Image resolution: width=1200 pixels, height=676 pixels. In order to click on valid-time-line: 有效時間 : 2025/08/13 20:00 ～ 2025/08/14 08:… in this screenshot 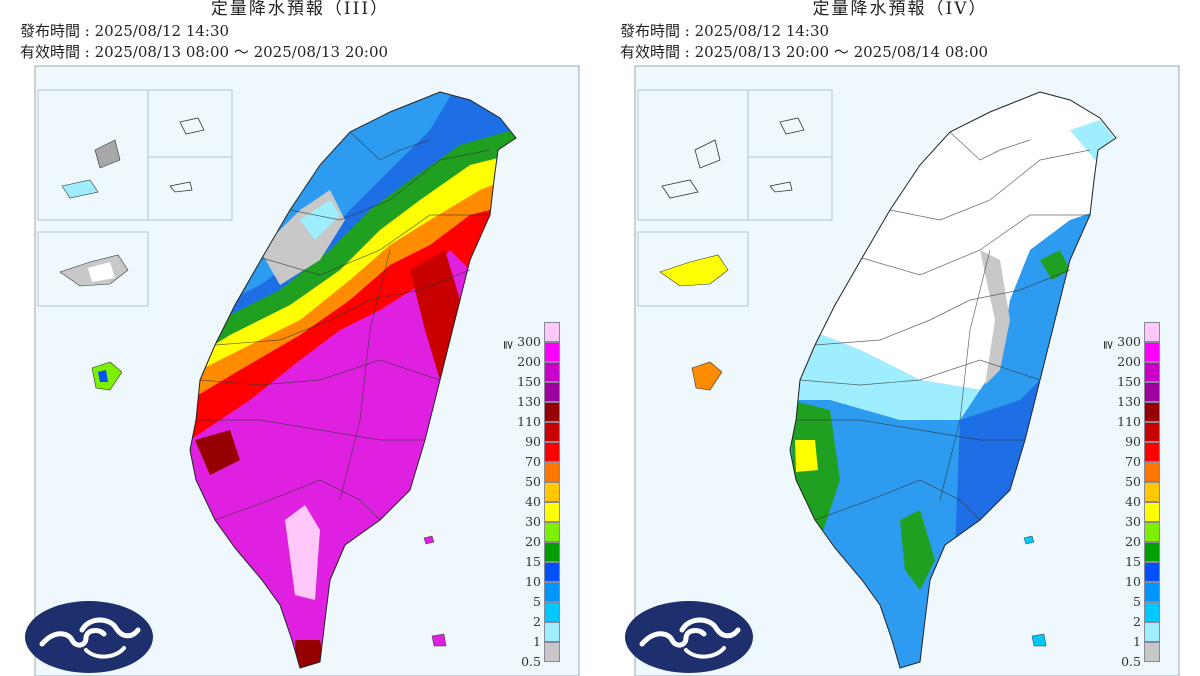, I will do `click(804, 52)`.